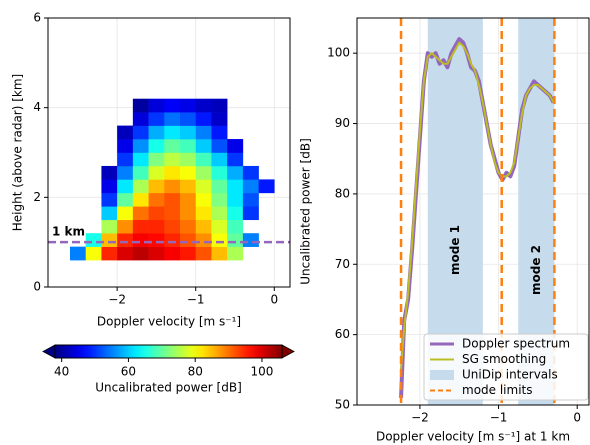 This screenshot has height=445, width=590. Describe the element at coordinates (420, 418) in the screenshot. I see `x-tick-label: −2` at that location.